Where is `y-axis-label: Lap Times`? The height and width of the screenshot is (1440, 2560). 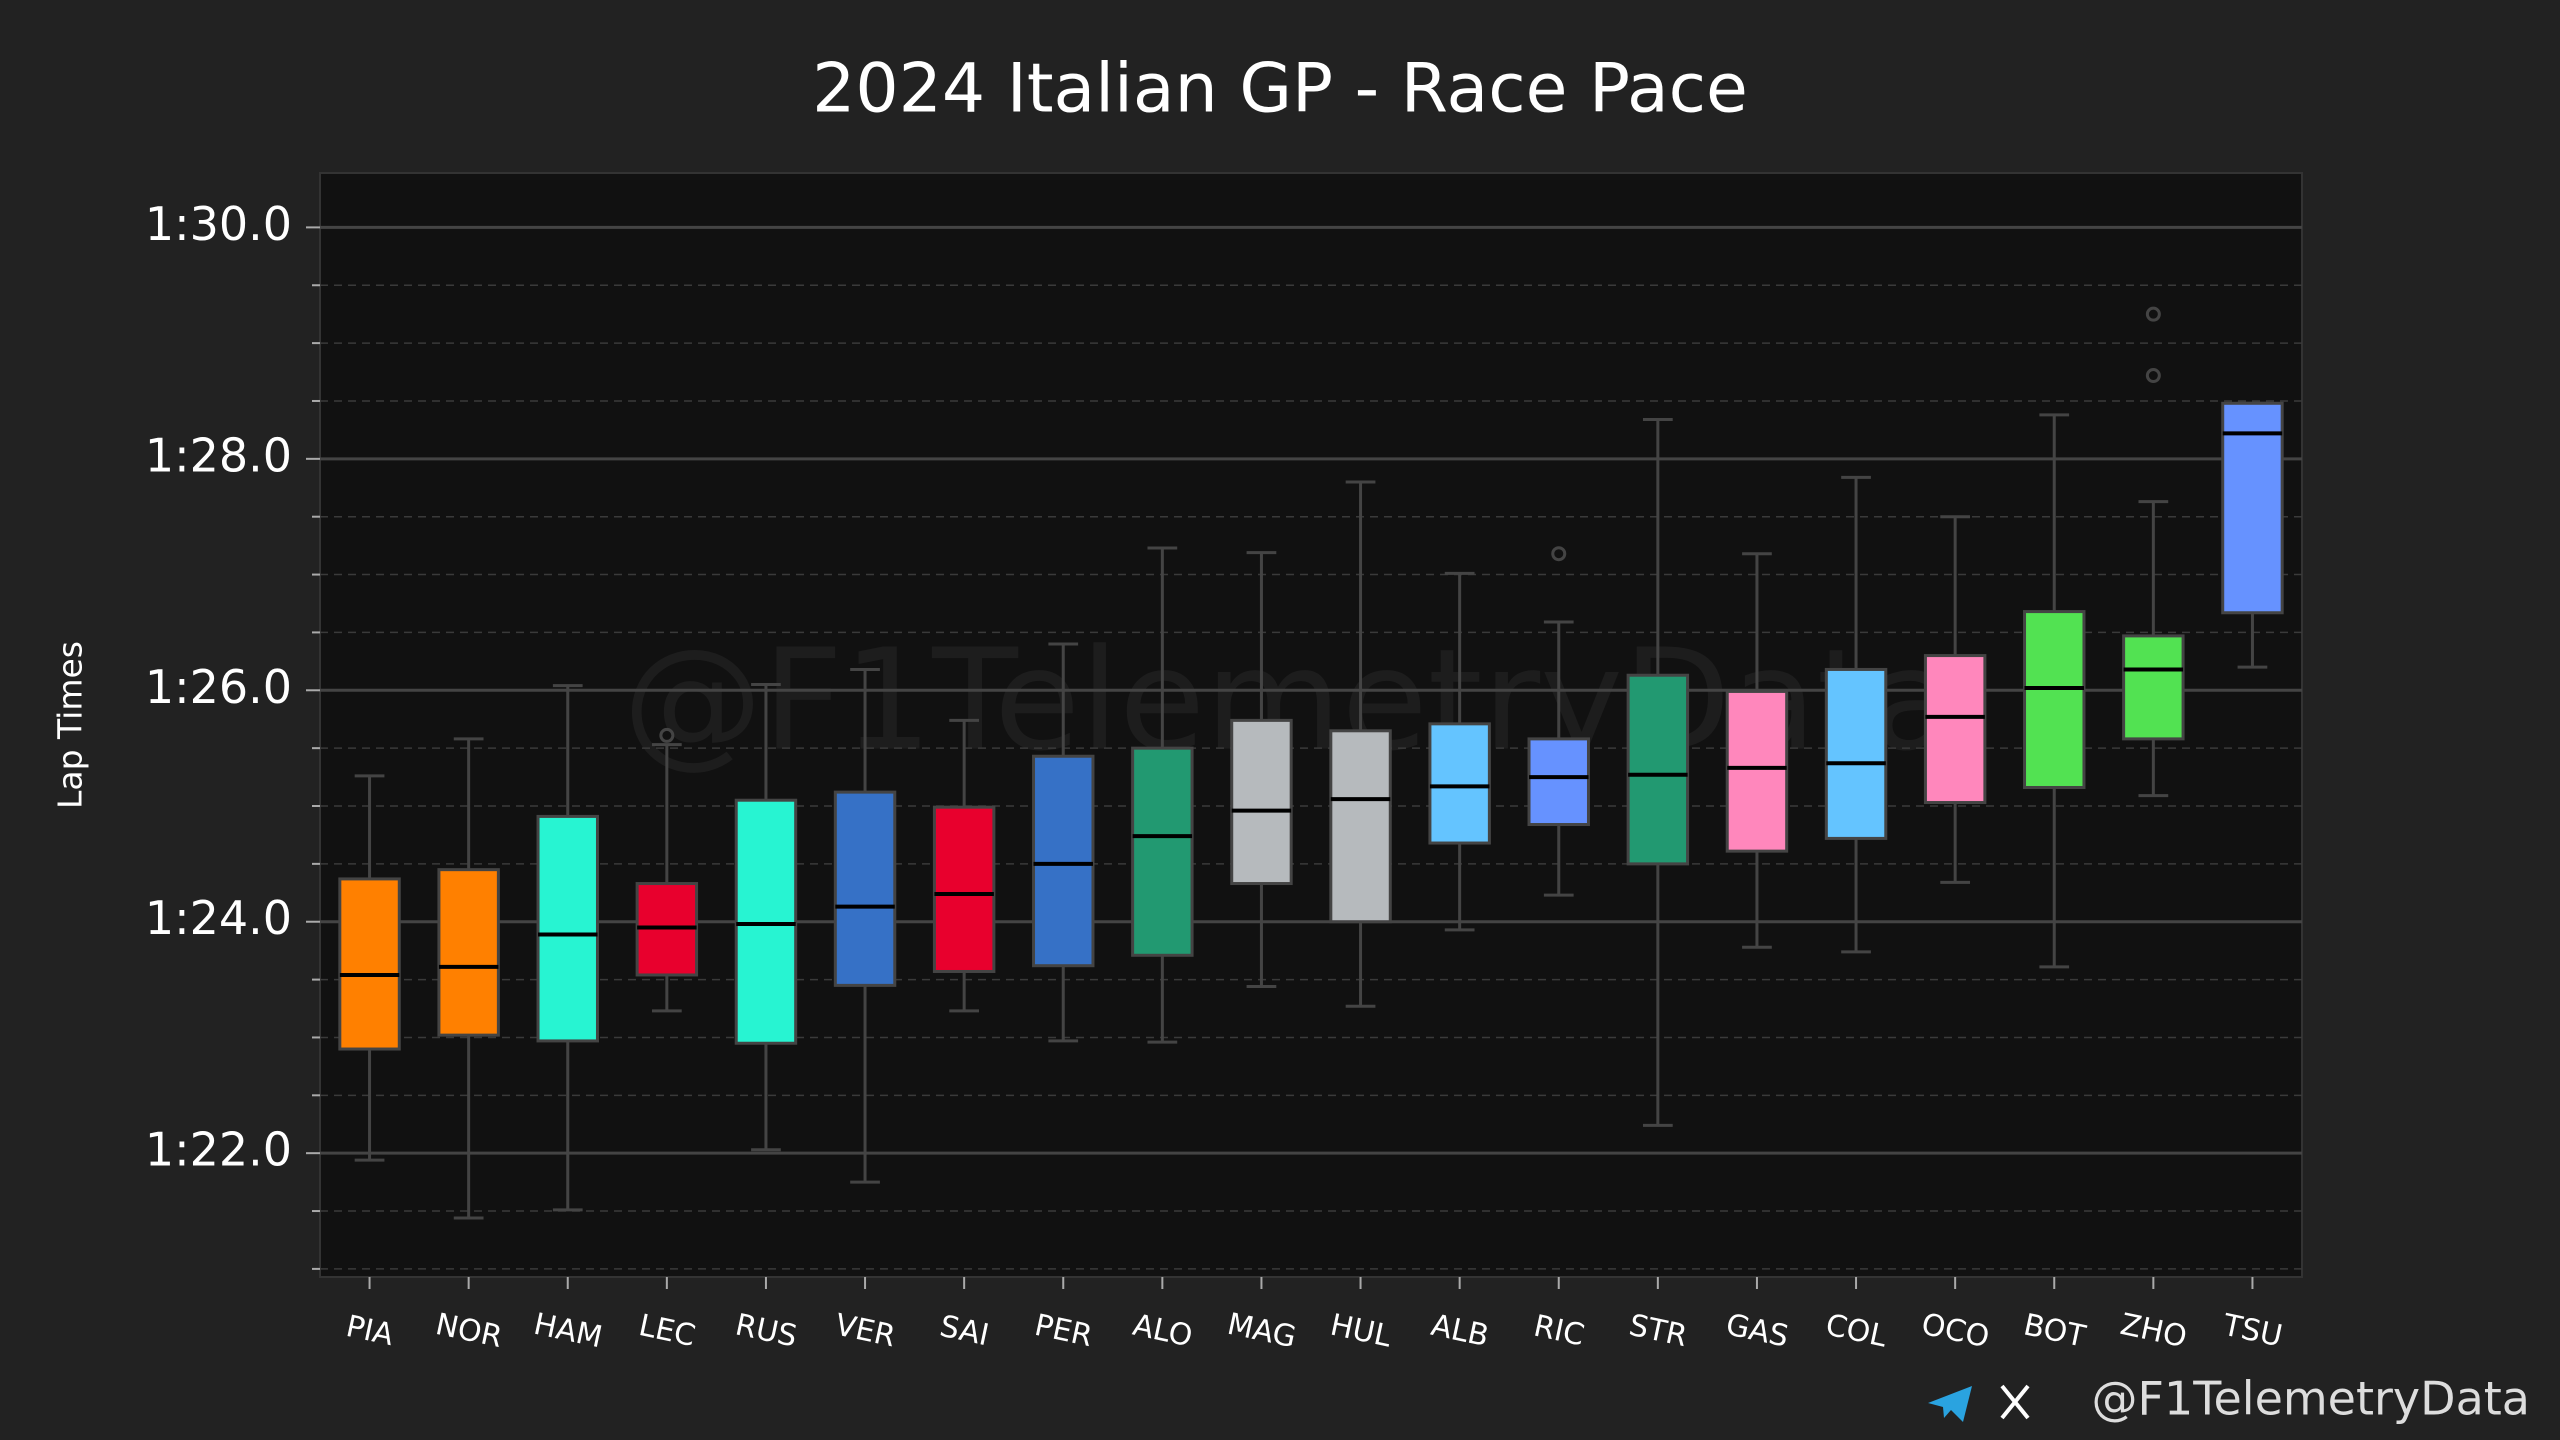 y-axis-label: Lap Times is located at coordinates (70, 725).